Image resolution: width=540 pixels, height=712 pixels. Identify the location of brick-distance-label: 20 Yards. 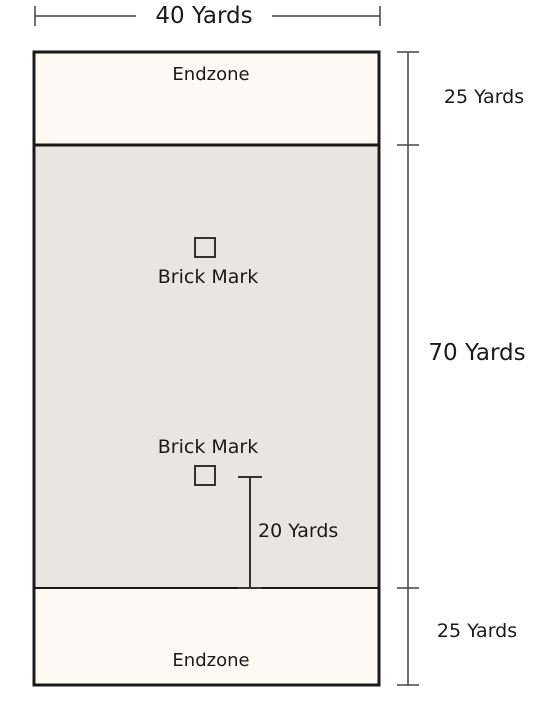
(298, 531).